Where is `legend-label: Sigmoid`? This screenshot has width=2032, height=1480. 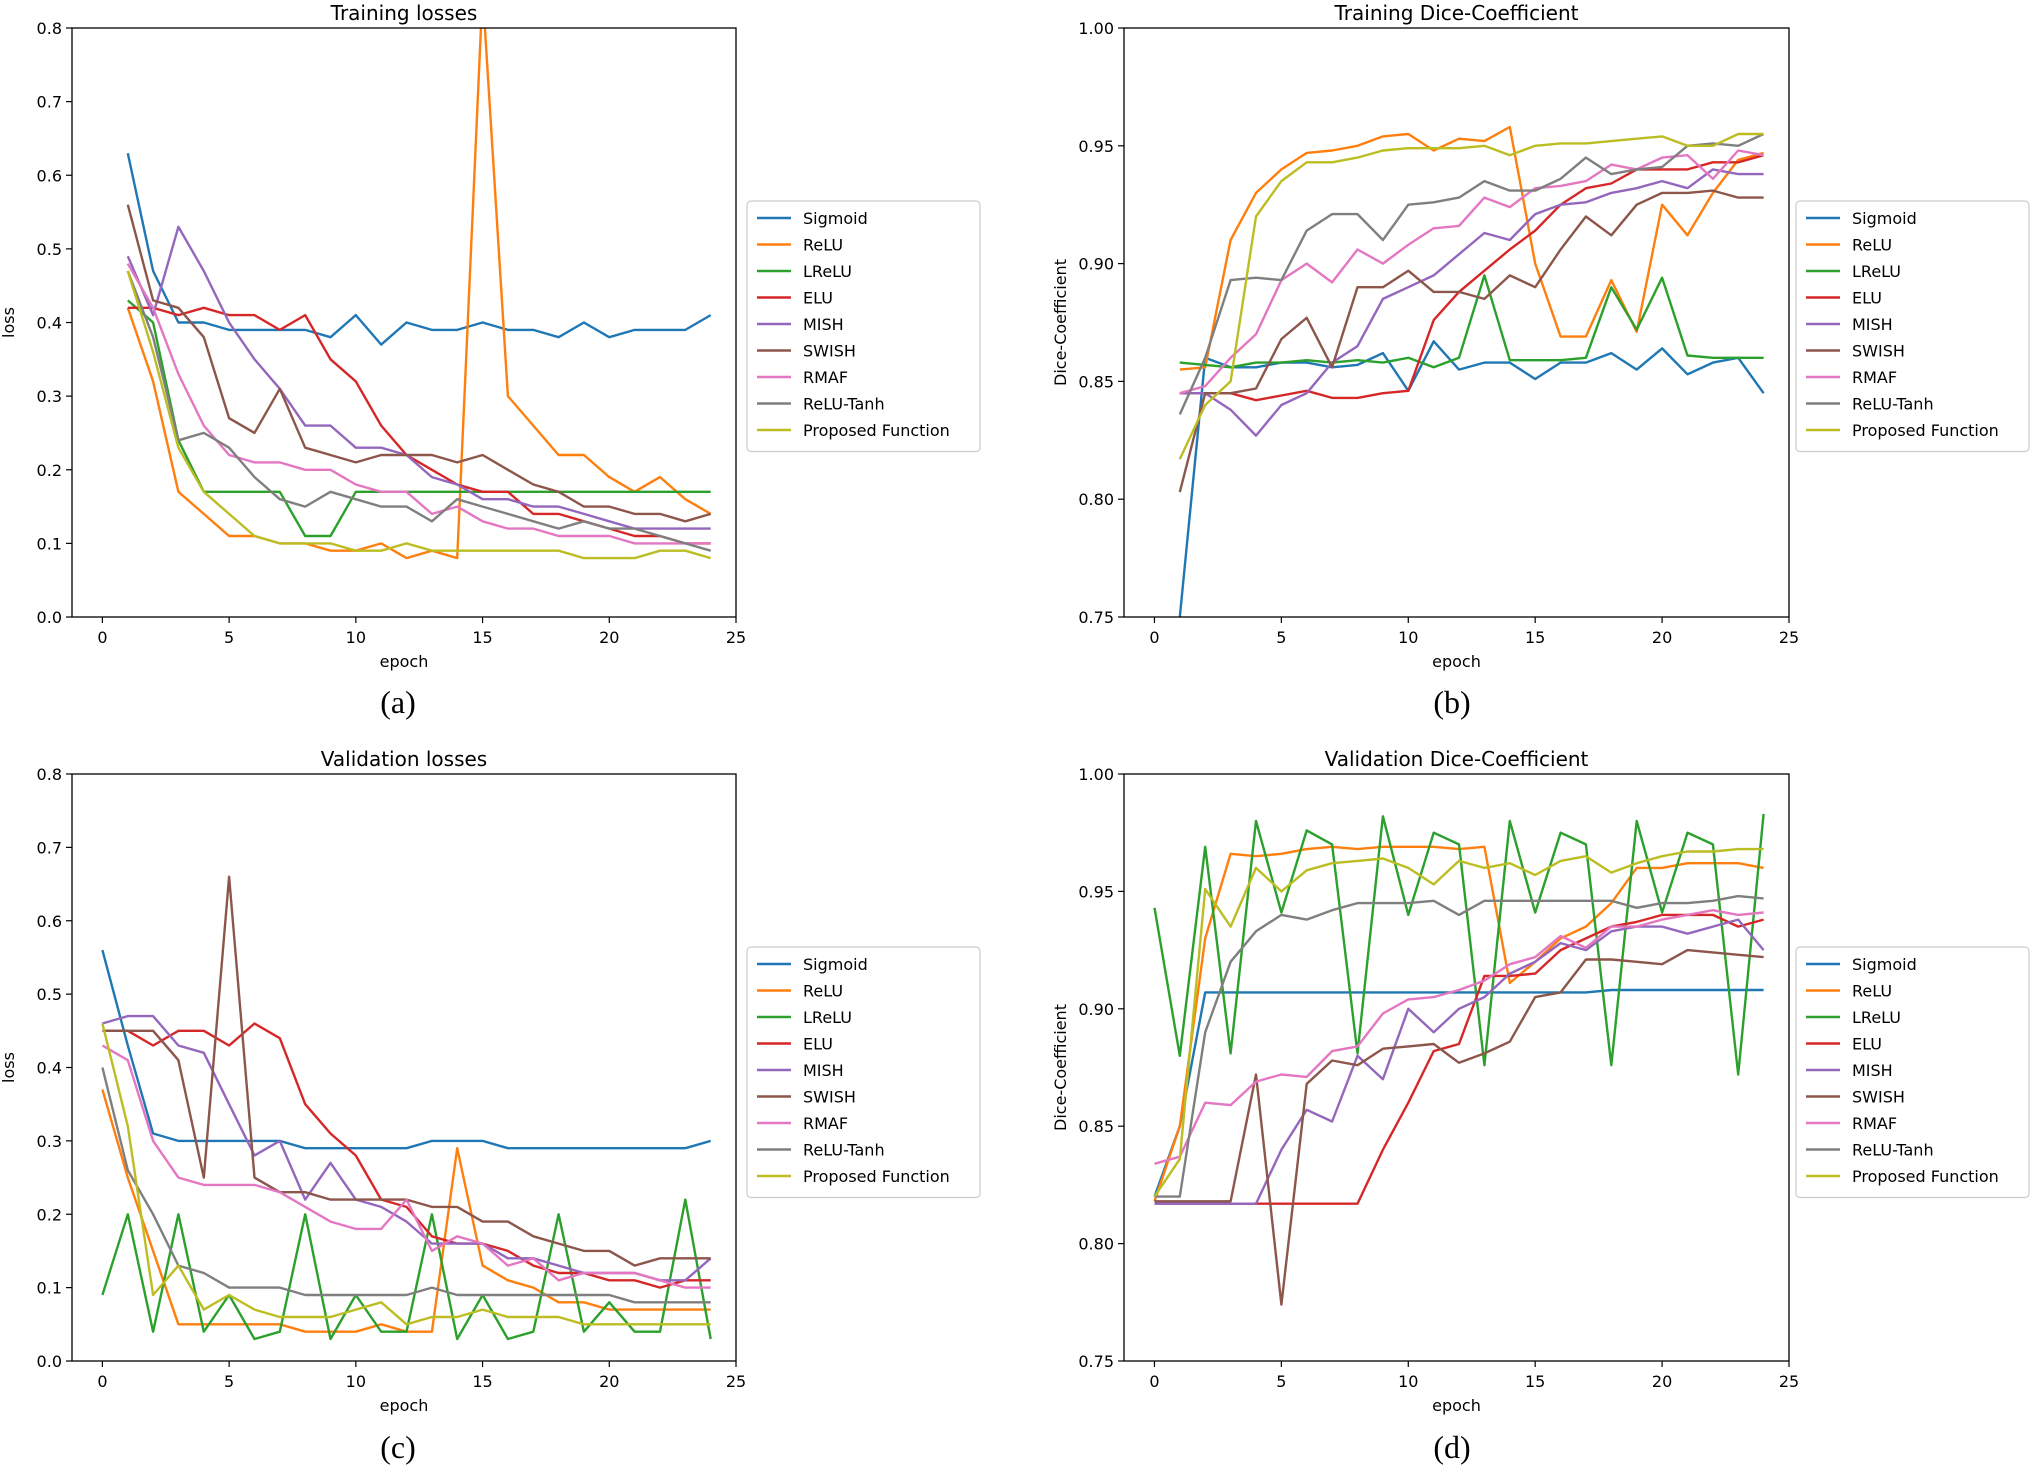 legend-label: Sigmoid is located at coordinates (835, 964).